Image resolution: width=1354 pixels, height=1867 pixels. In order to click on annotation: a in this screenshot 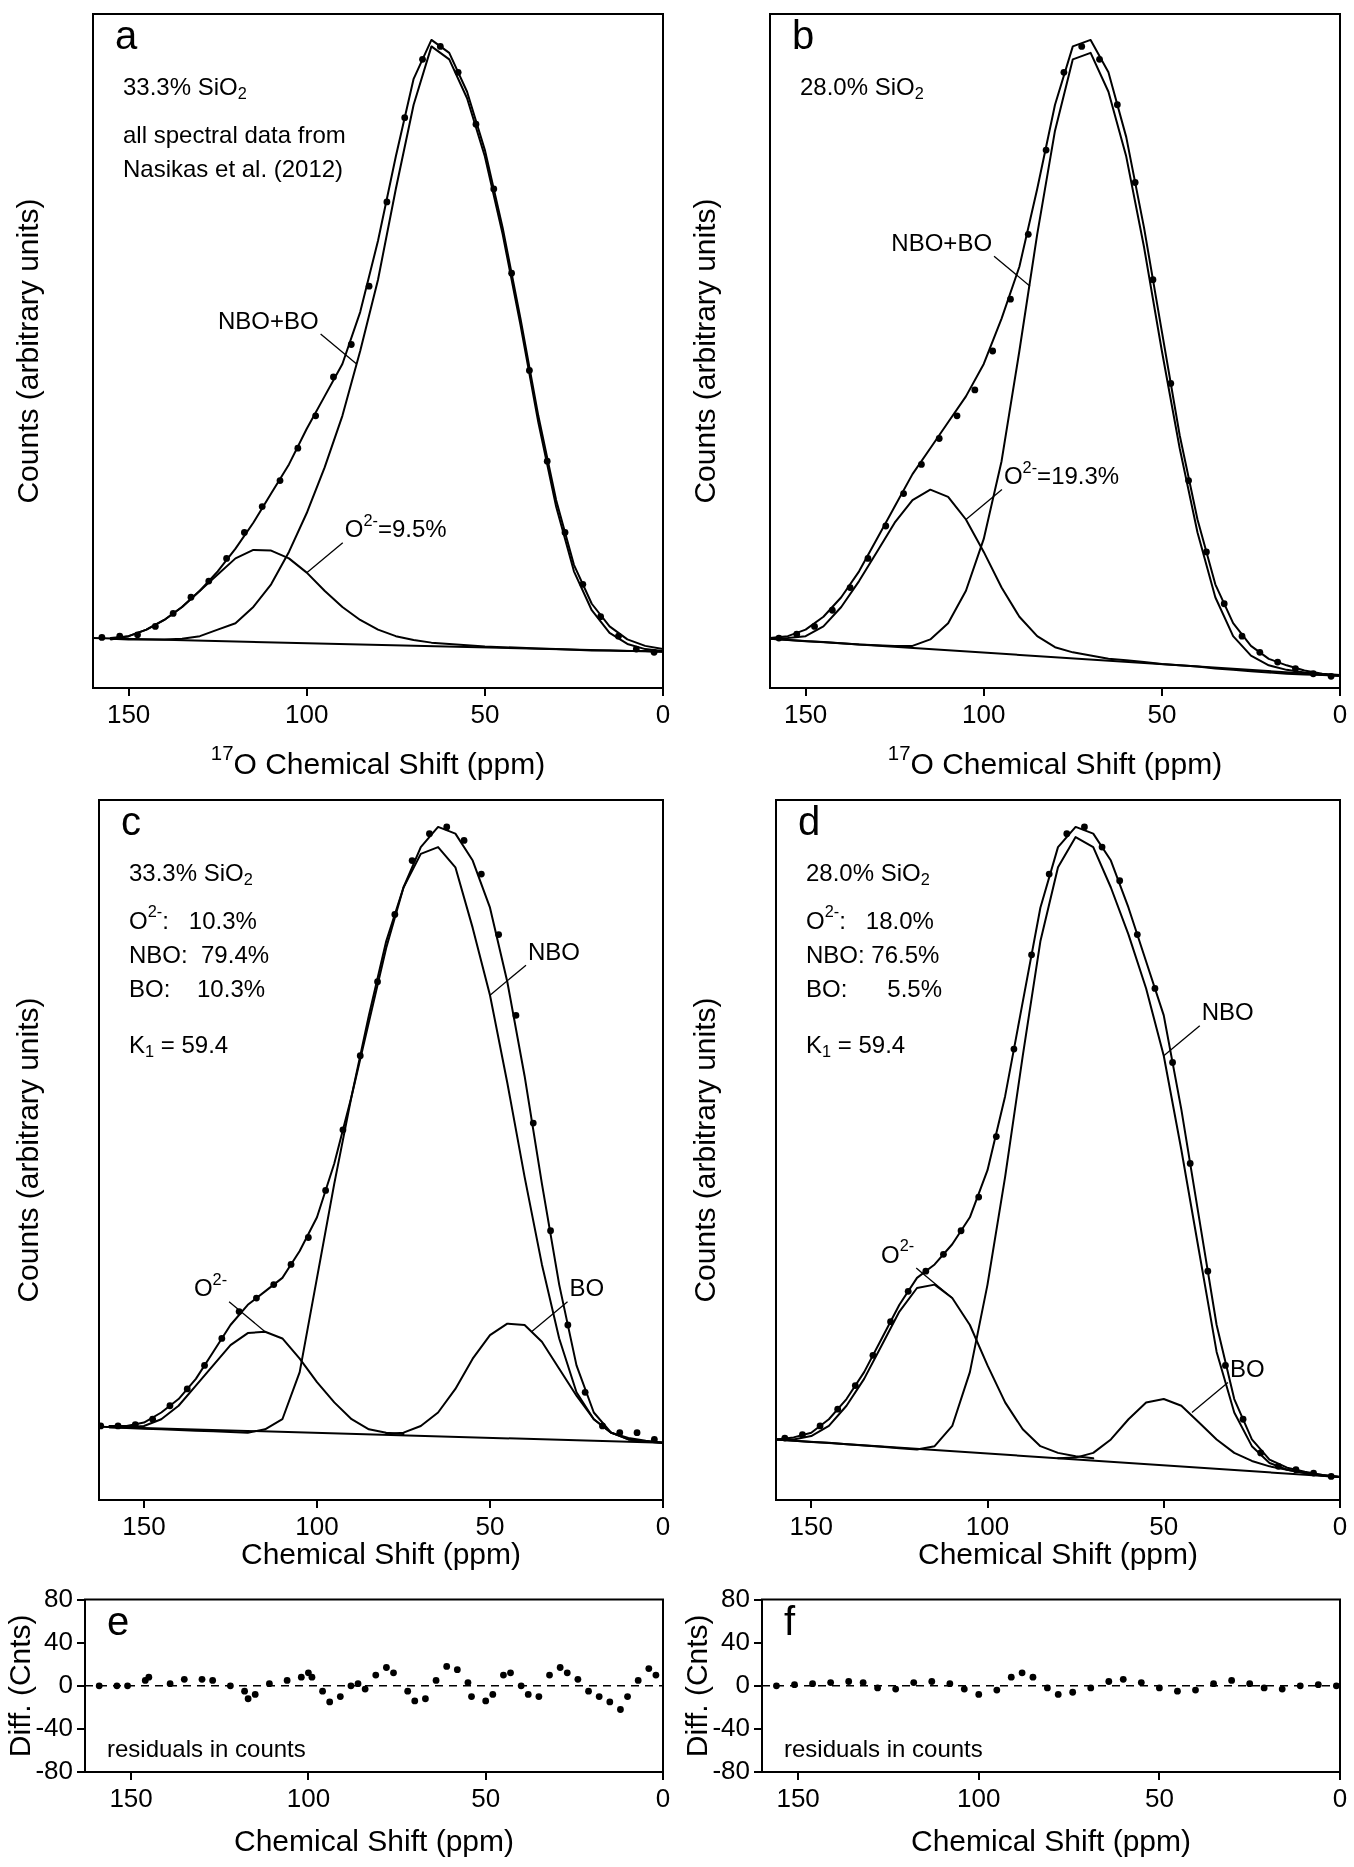, I will do `click(126, 35)`.